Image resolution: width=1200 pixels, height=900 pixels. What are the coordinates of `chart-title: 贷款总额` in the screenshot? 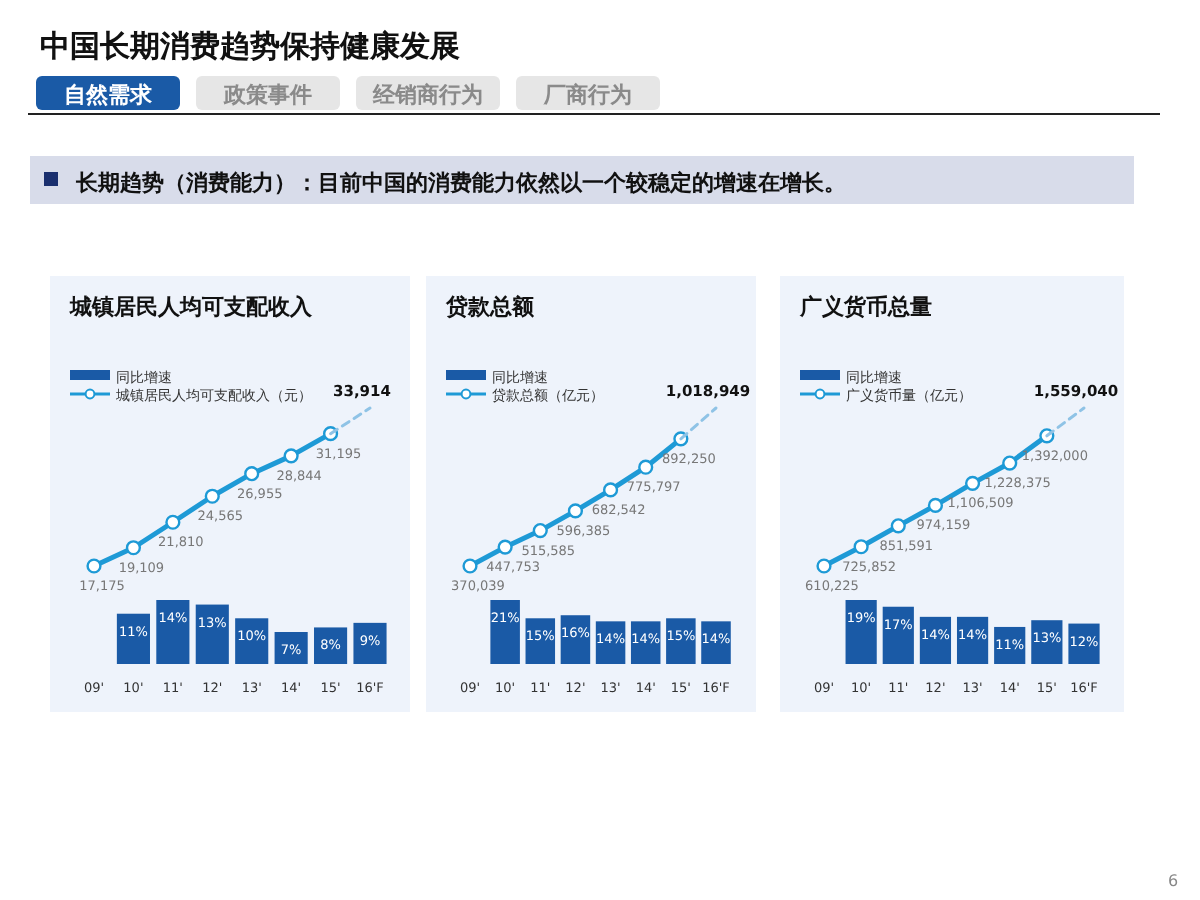 It's located at (490, 307).